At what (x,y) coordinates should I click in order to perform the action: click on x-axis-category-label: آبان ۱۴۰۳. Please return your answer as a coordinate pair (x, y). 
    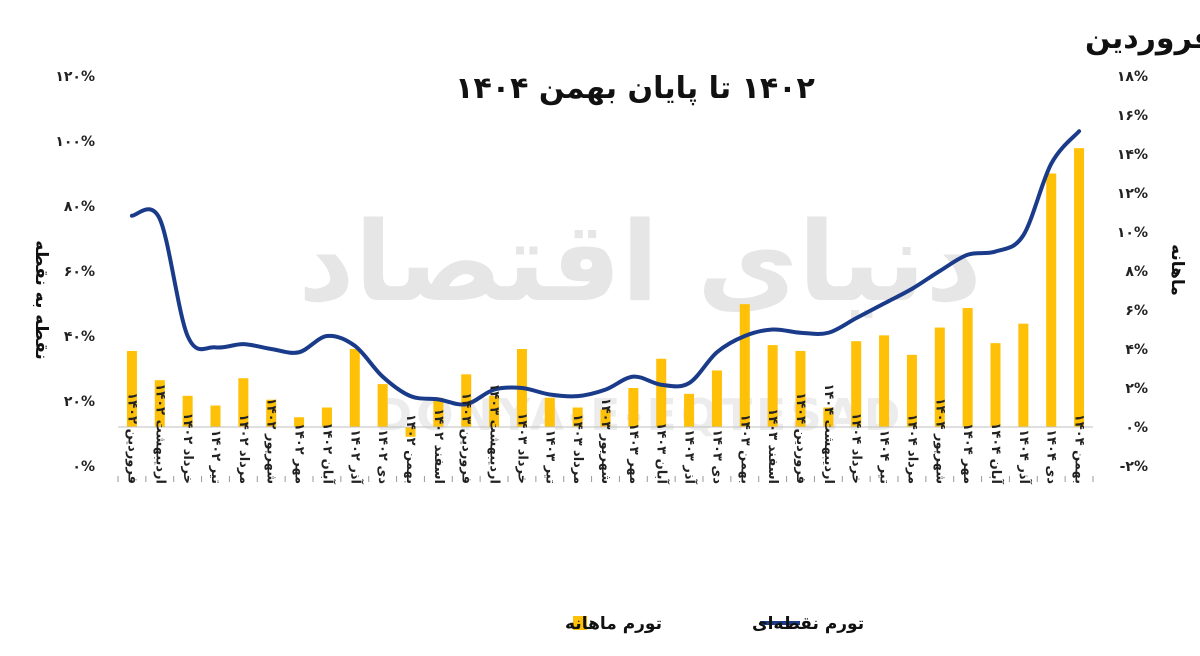
    Looking at the image, I should click on (662, 453).